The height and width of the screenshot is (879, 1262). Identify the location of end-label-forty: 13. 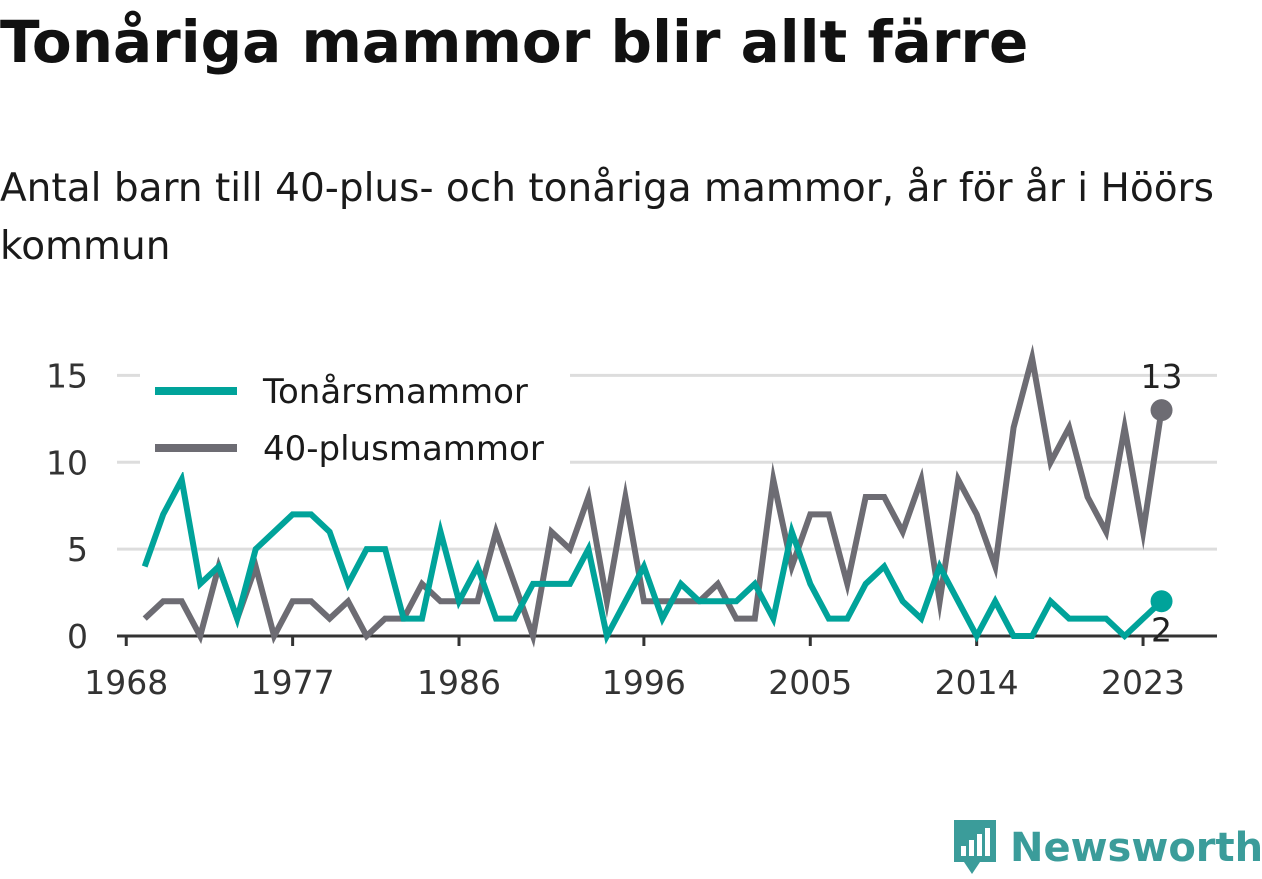
(1162, 376).